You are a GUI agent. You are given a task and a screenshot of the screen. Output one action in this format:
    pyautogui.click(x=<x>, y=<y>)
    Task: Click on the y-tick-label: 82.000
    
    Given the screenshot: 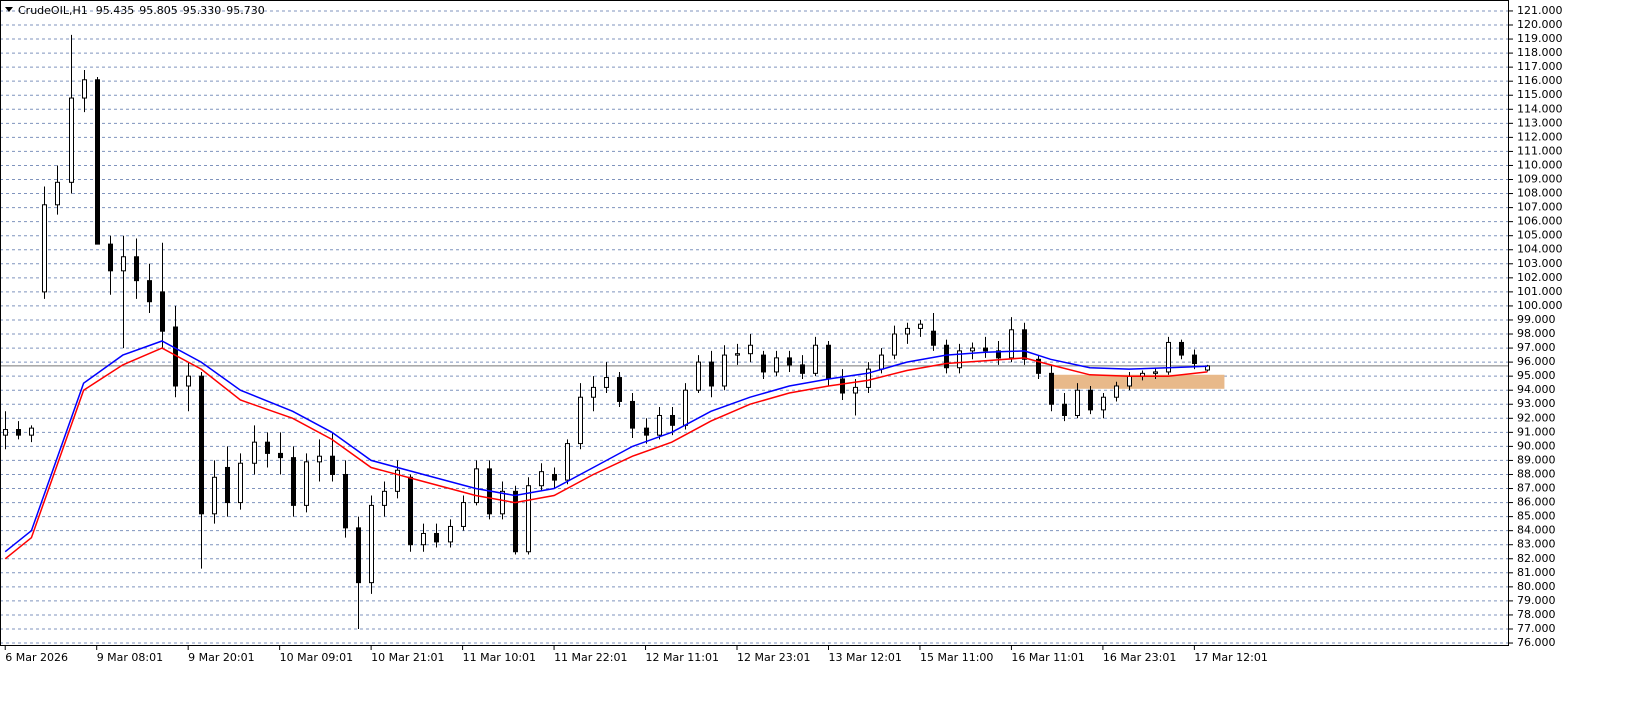 What is the action you would take?
    pyautogui.click(x=1536, y=558)
    